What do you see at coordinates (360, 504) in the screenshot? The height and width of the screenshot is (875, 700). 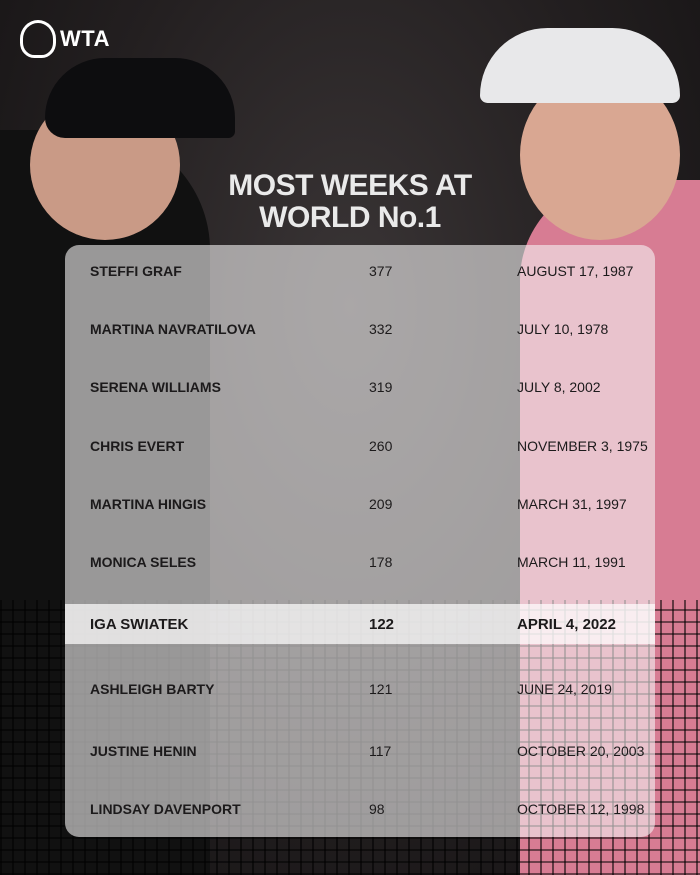 I see `table-row: MARTINA HINGIS 209 MARCH 31, 1997` at bounding box center [360, 504].